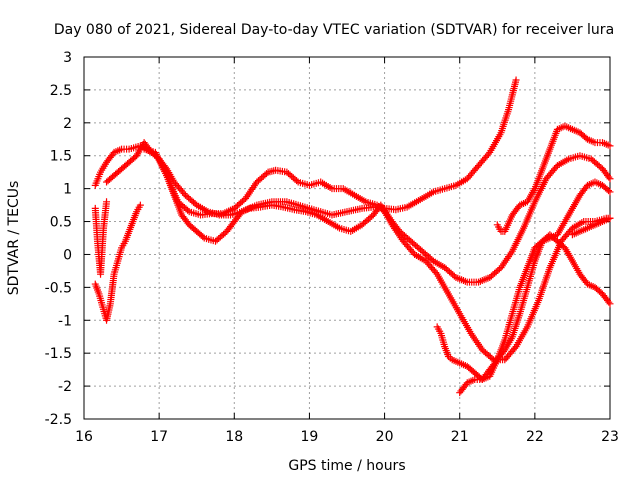  Describe the element at coordinates (61, 157) in the screenshot. I see `y-tick-label: 1.5` at that location.